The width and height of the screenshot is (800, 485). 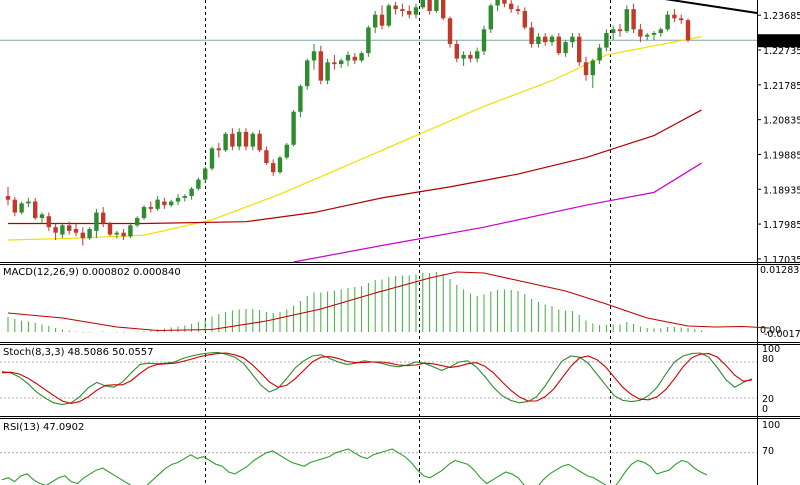 I want to click on macd-tick-zero: 0.00, so click(x=770, y=330).